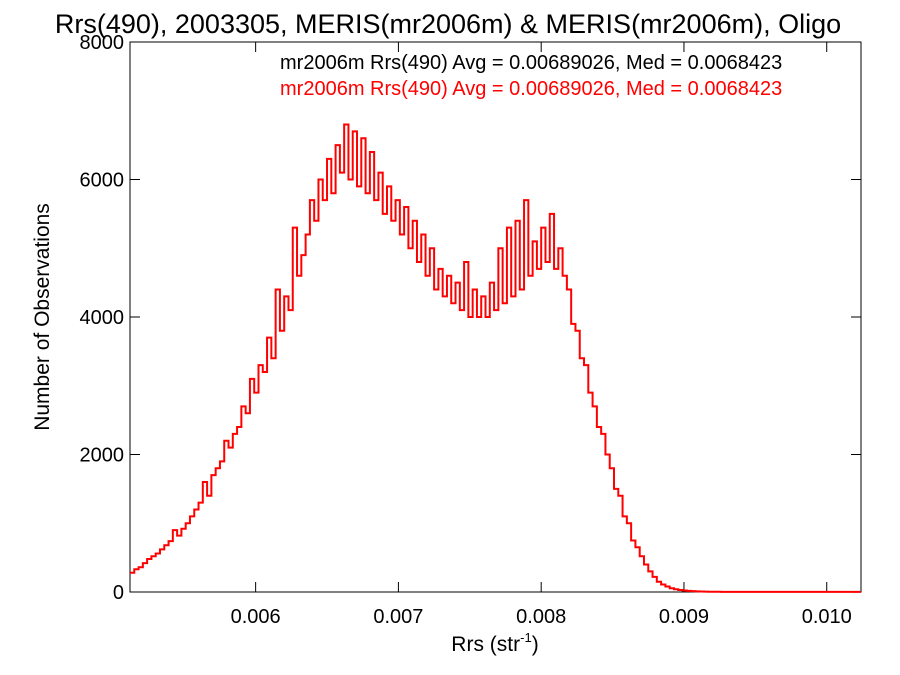  What do you see at coordinates (102, 456) in the screenshot?
I see `y-tick-label: 2000` at bounding box center [102, 456].